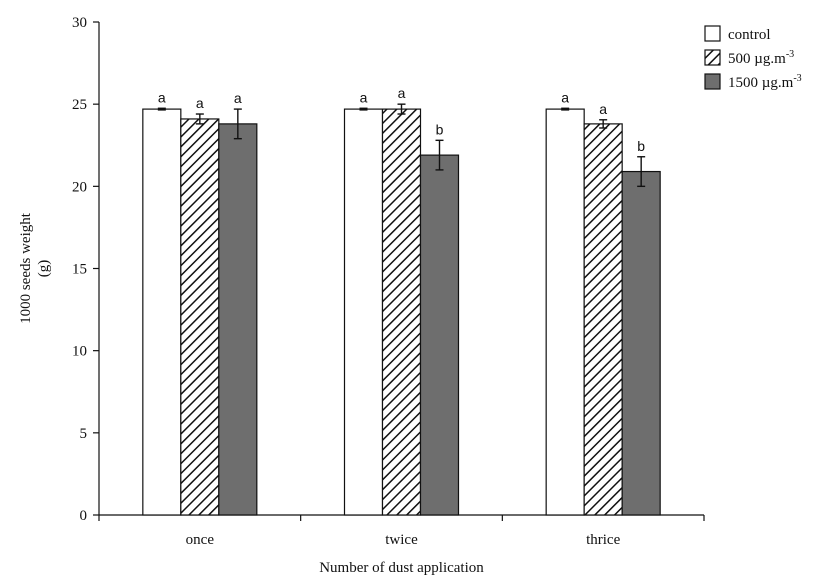 The image size is (819, 582). I want to click on y-tick-label: 0, so click(84, 516).